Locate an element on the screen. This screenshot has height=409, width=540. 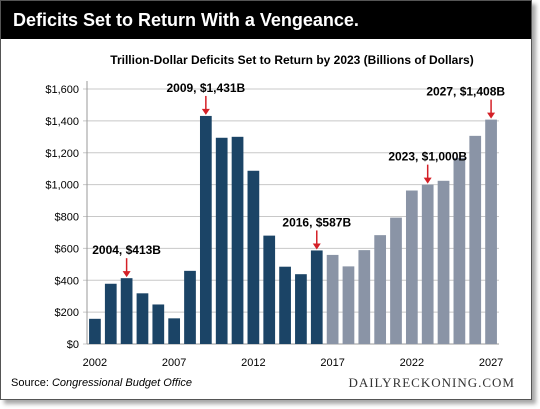
bar-2021 is located at coordinates (396, 280).